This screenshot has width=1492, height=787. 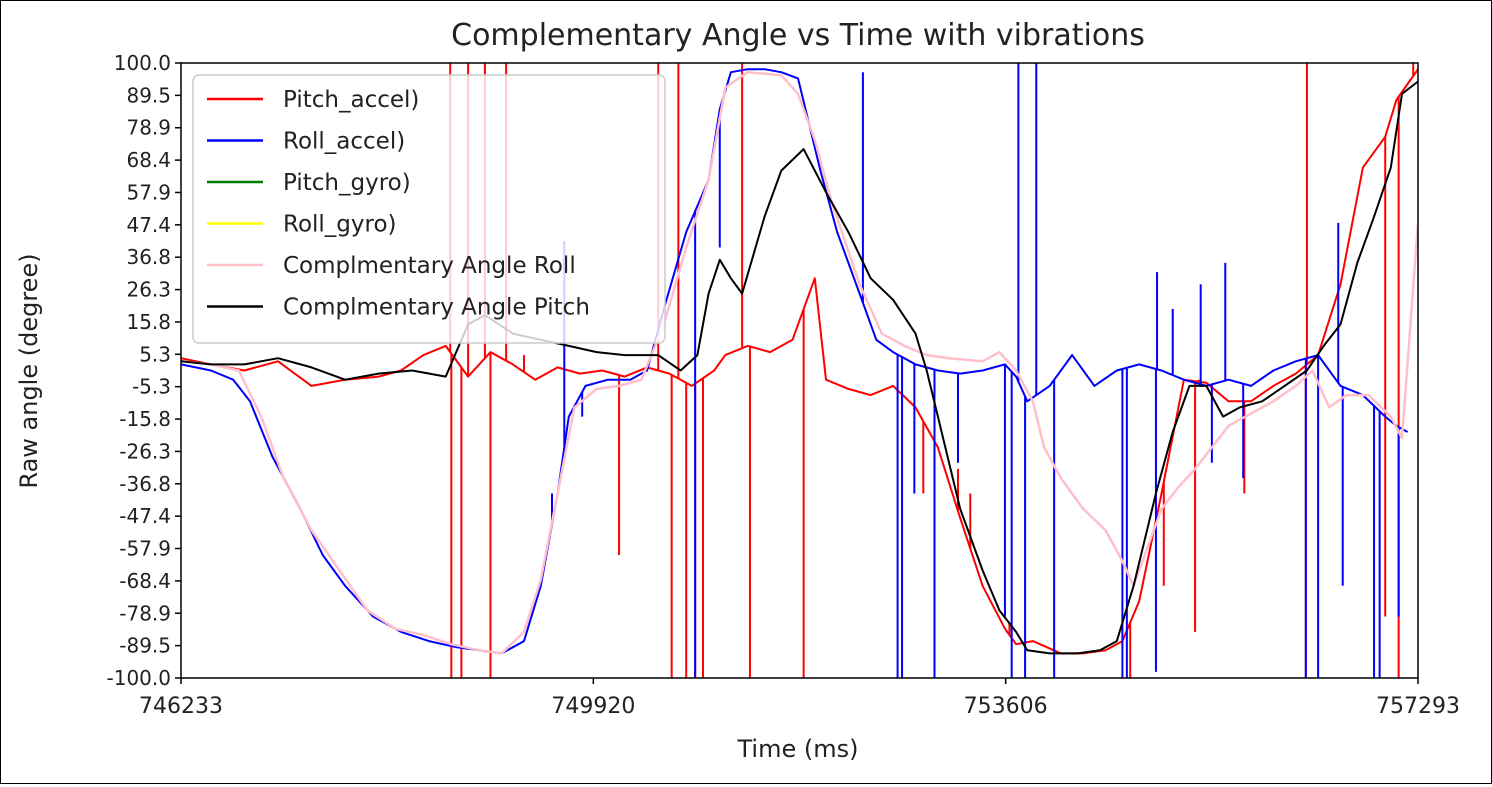 What do you see at coordinates (145, 549) in the screenshot?
I see `y-tick-label: -57.9` at bounding box center [145, 549].